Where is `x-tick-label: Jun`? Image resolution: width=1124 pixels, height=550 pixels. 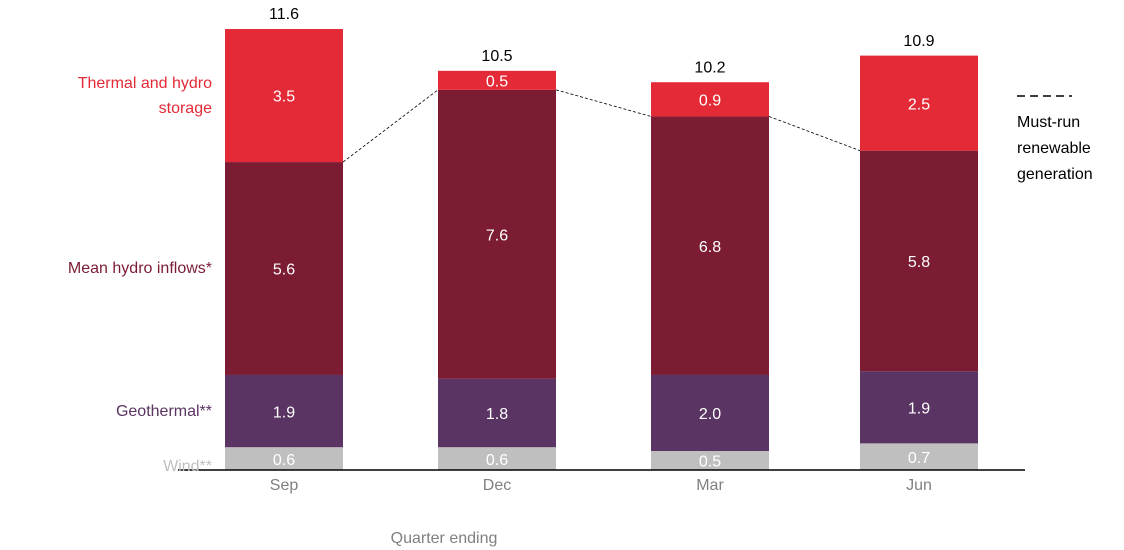
x-tick-label: Jun is located at coordinates (919, 485).